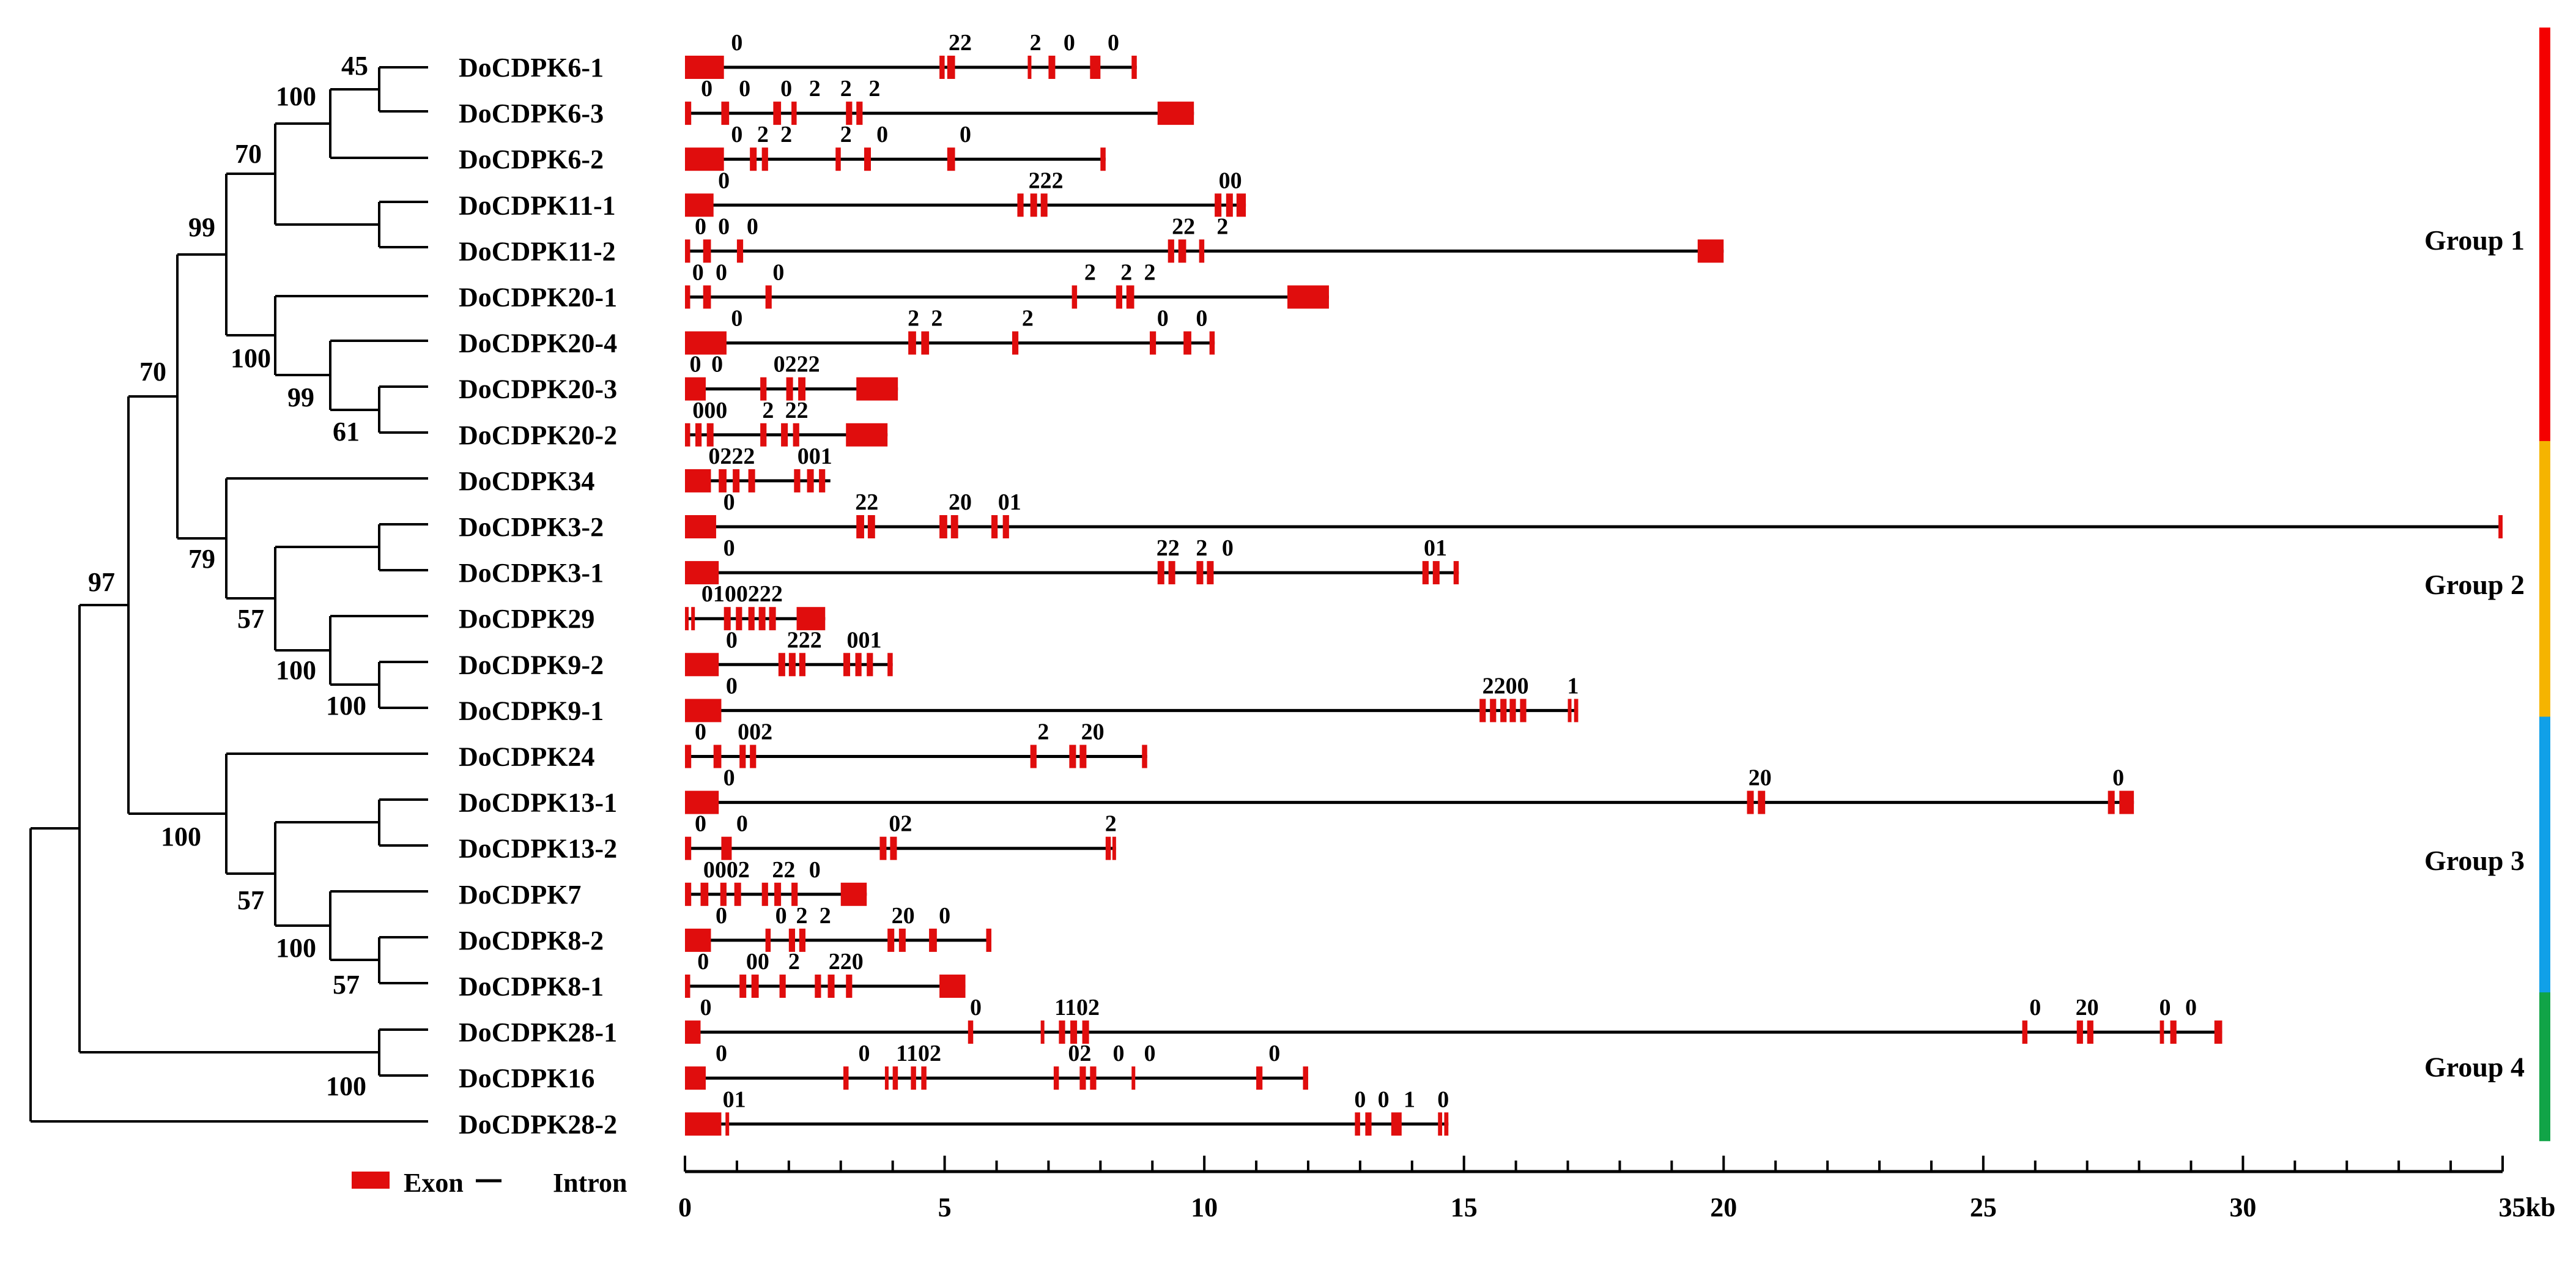  What do you see at coordinates (228, 594) in the screenshot?
I see `phylogenetic-tree` at bounding box center [228, 594].